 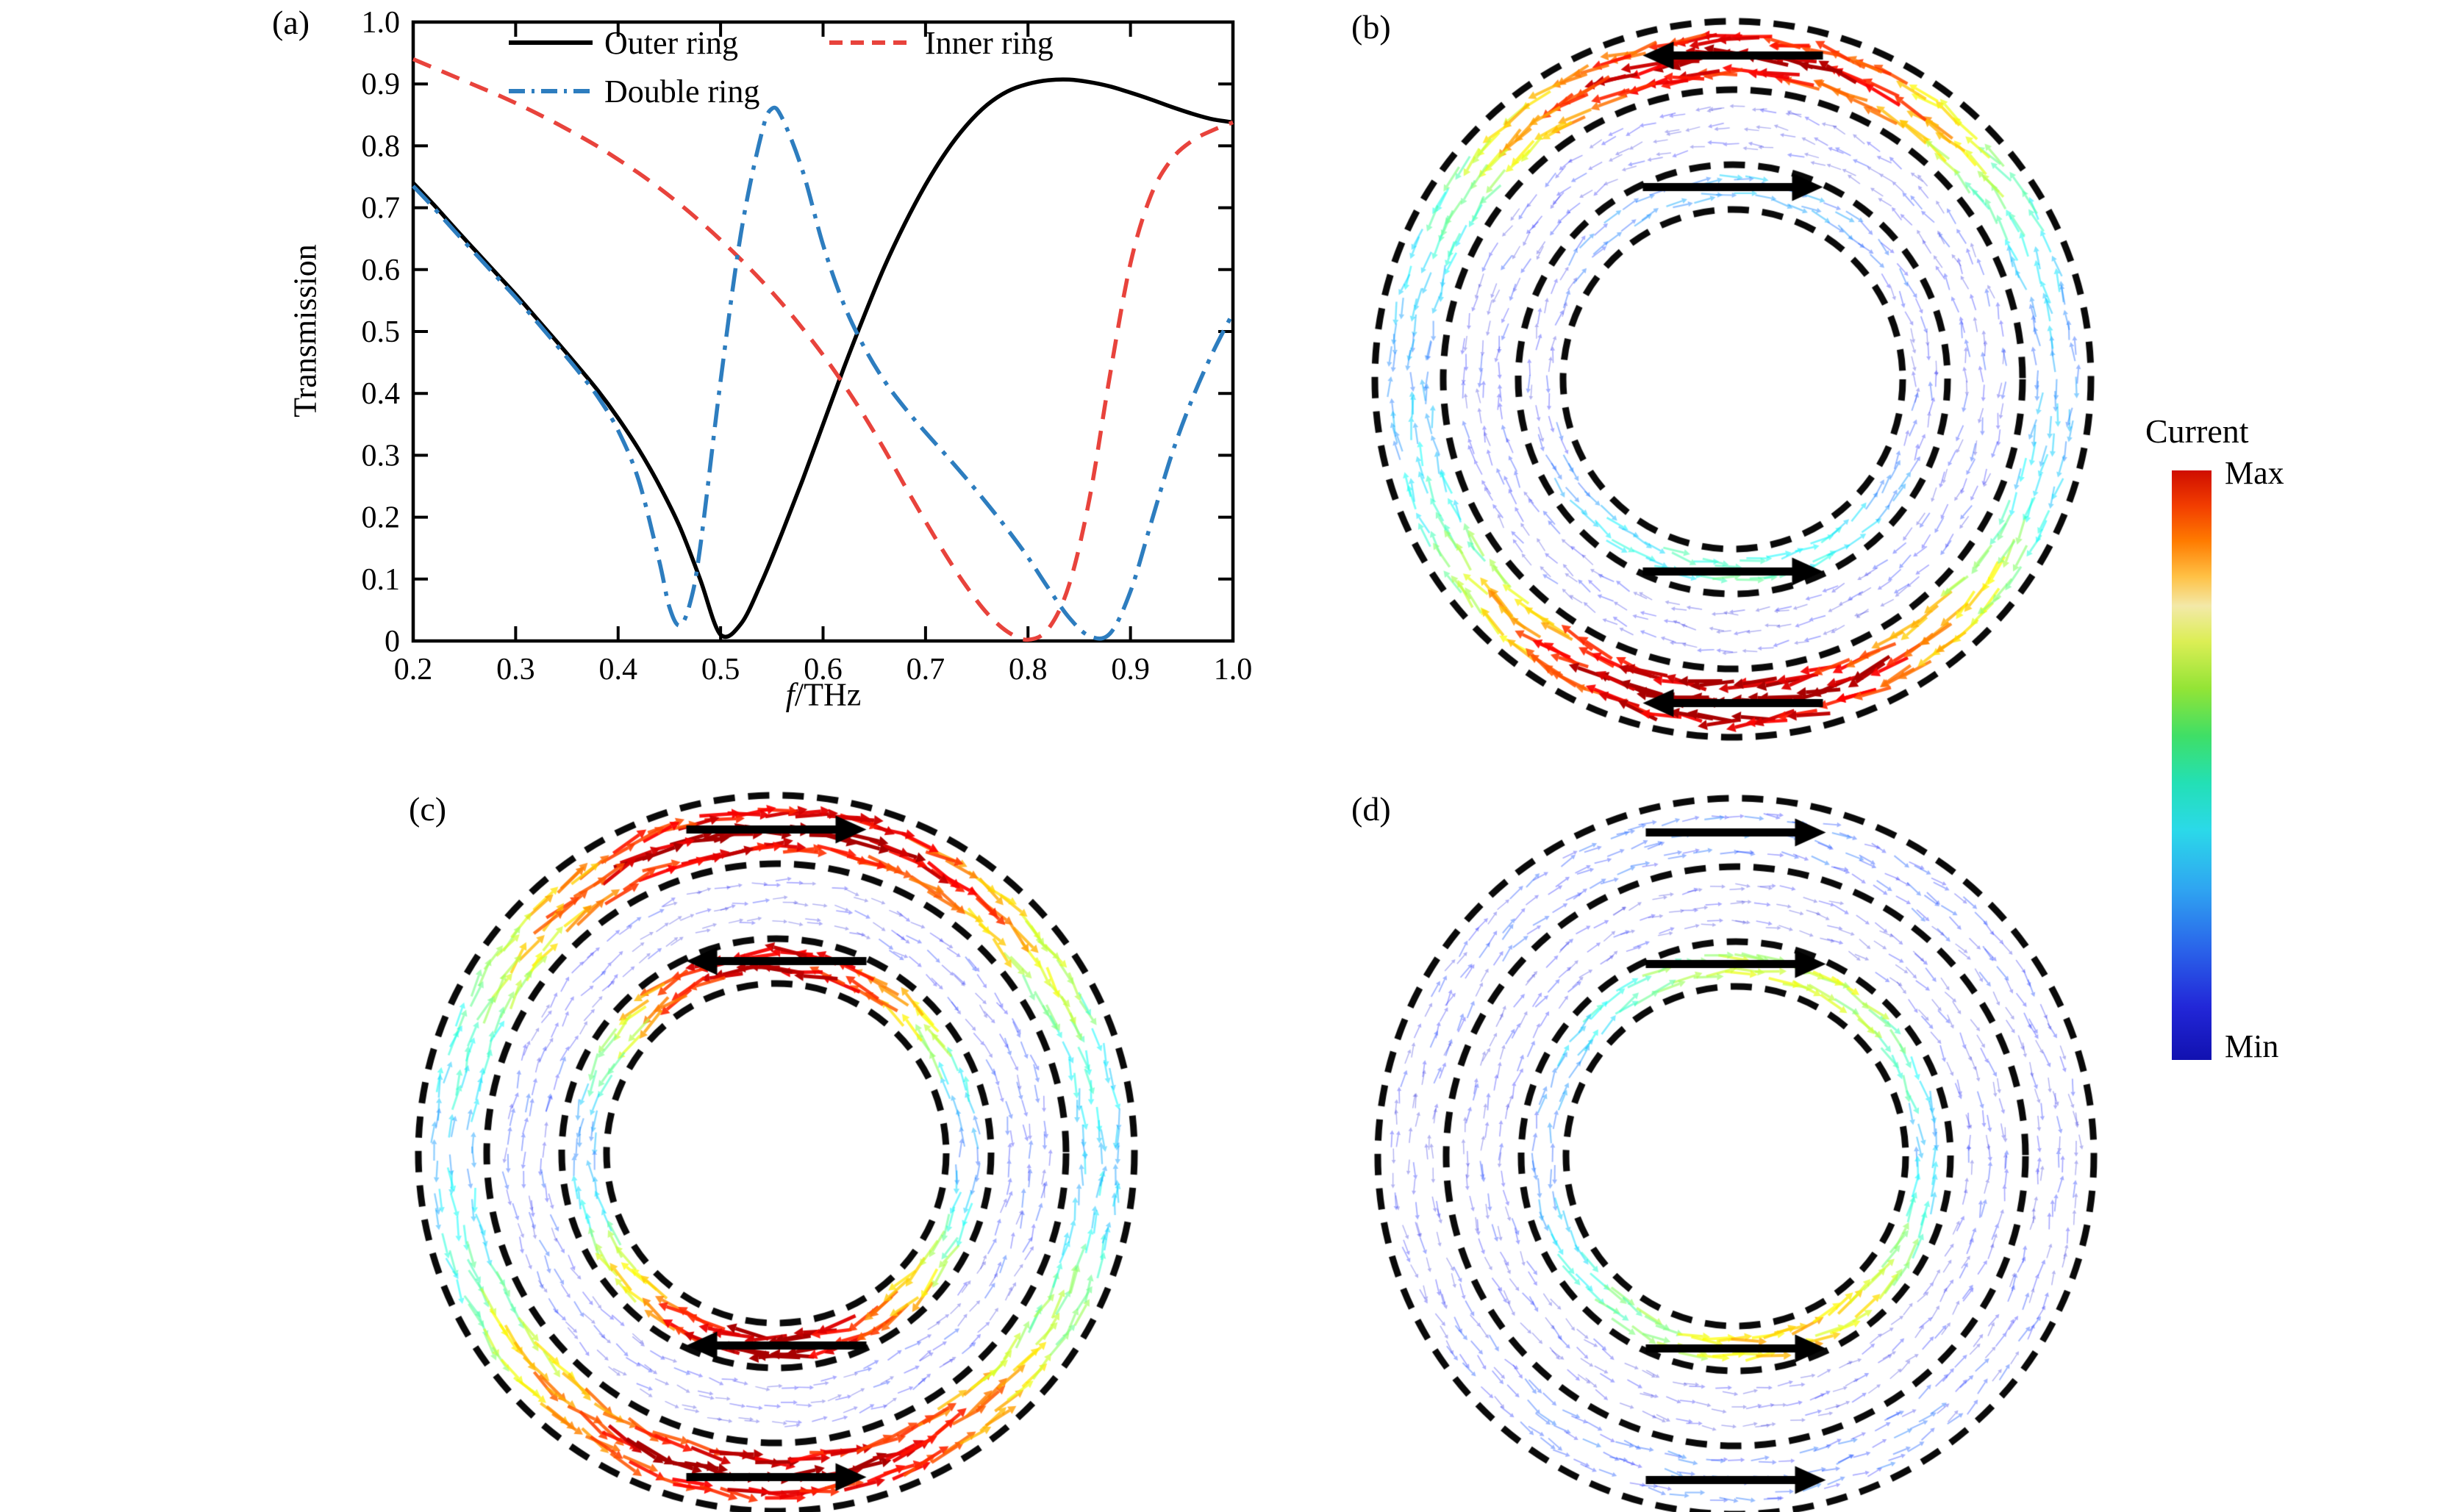 I want to click on legend-line-dashdot-icon, so click(x=551, y=91).